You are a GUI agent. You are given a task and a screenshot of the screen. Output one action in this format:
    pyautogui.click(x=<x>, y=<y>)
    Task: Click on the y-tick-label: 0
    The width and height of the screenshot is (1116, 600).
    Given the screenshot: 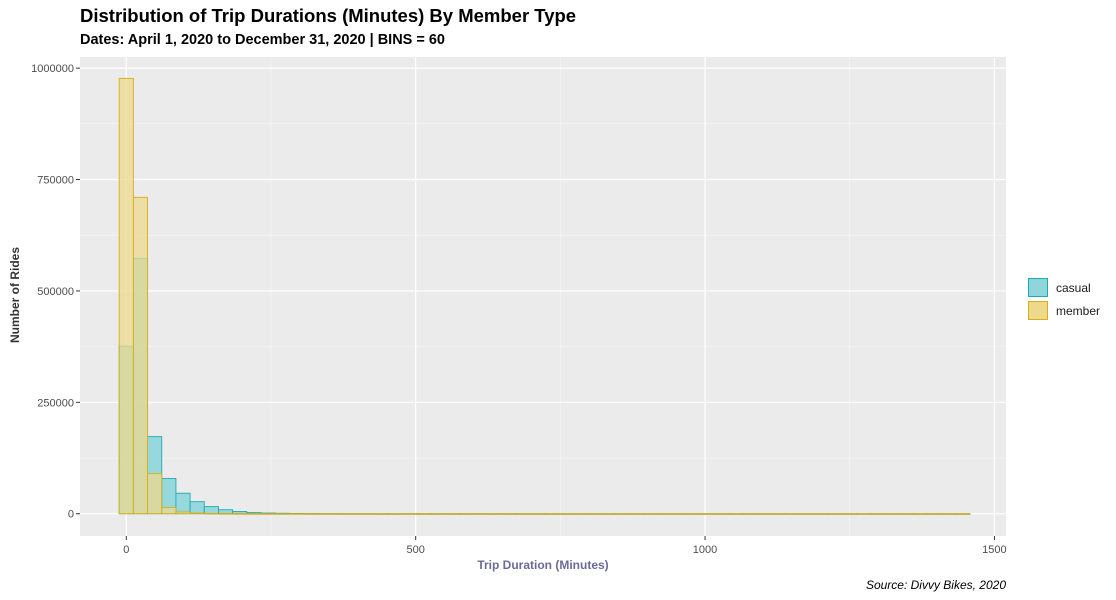 What is the action you would take?
    pyautogui.click(x=71, y=515)
    